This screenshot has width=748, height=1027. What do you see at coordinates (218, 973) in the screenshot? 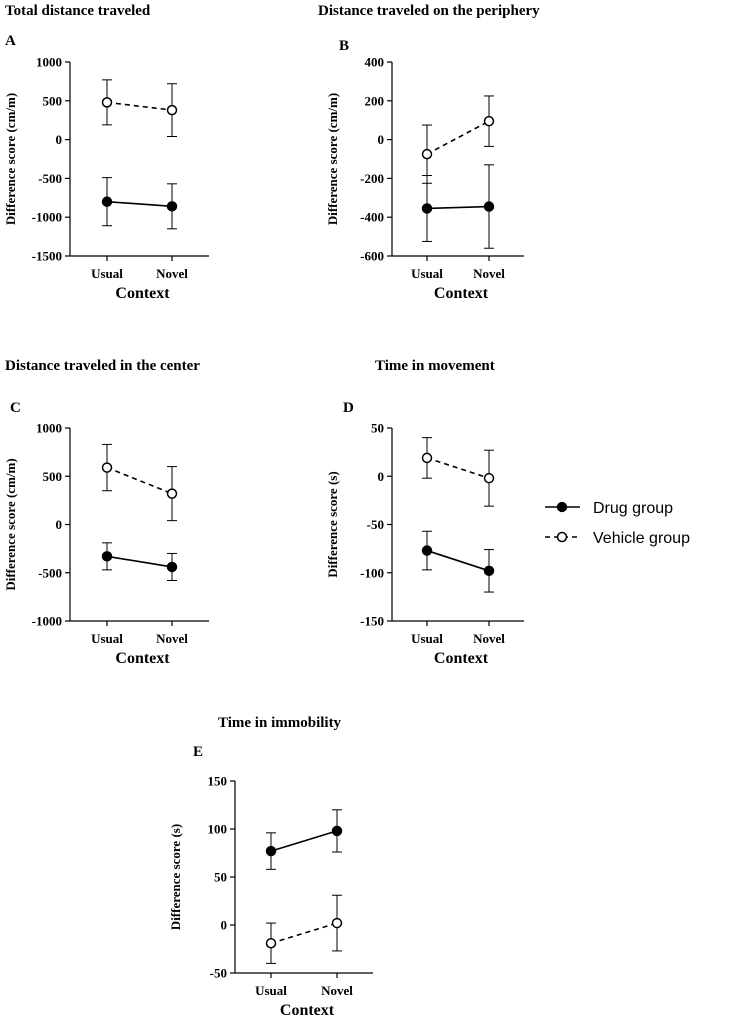
I see `panel-e-y-tick-label: -50` at bounding box center [218, 973].